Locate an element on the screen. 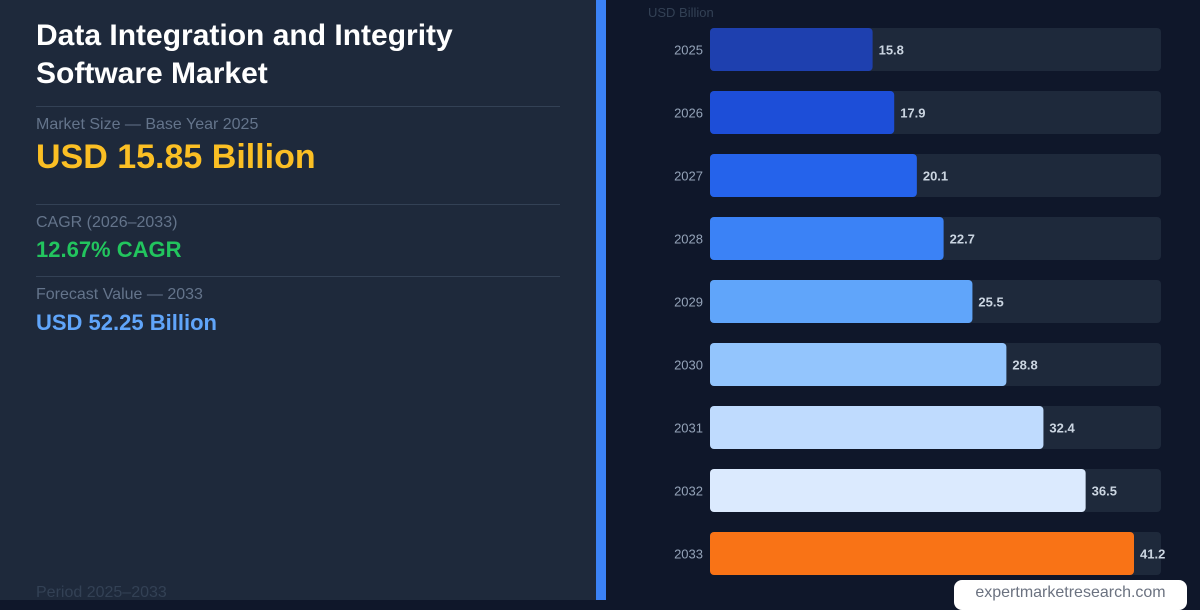 This screenshot has height=610, width=1200. bar-2028 is located at coordinates (827, 238).